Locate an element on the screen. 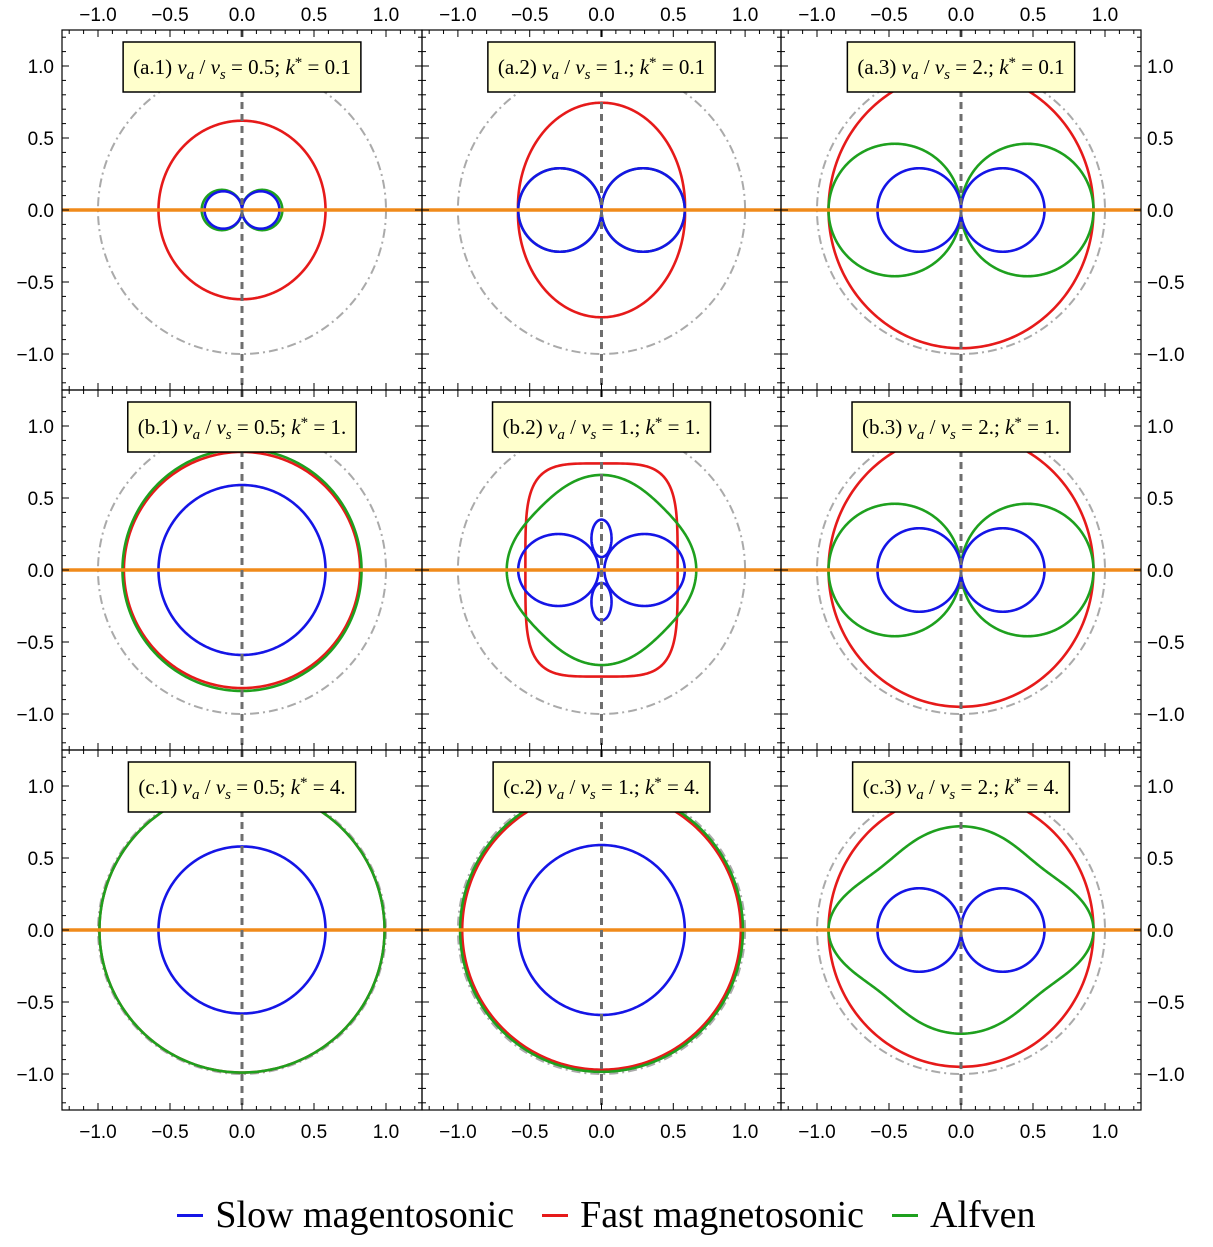 The height and width of the screenshot is (1247, 1213). panel-label-text: (b.2) va / vs = 1.; k* = 1. is located at coordinates (602, 429).